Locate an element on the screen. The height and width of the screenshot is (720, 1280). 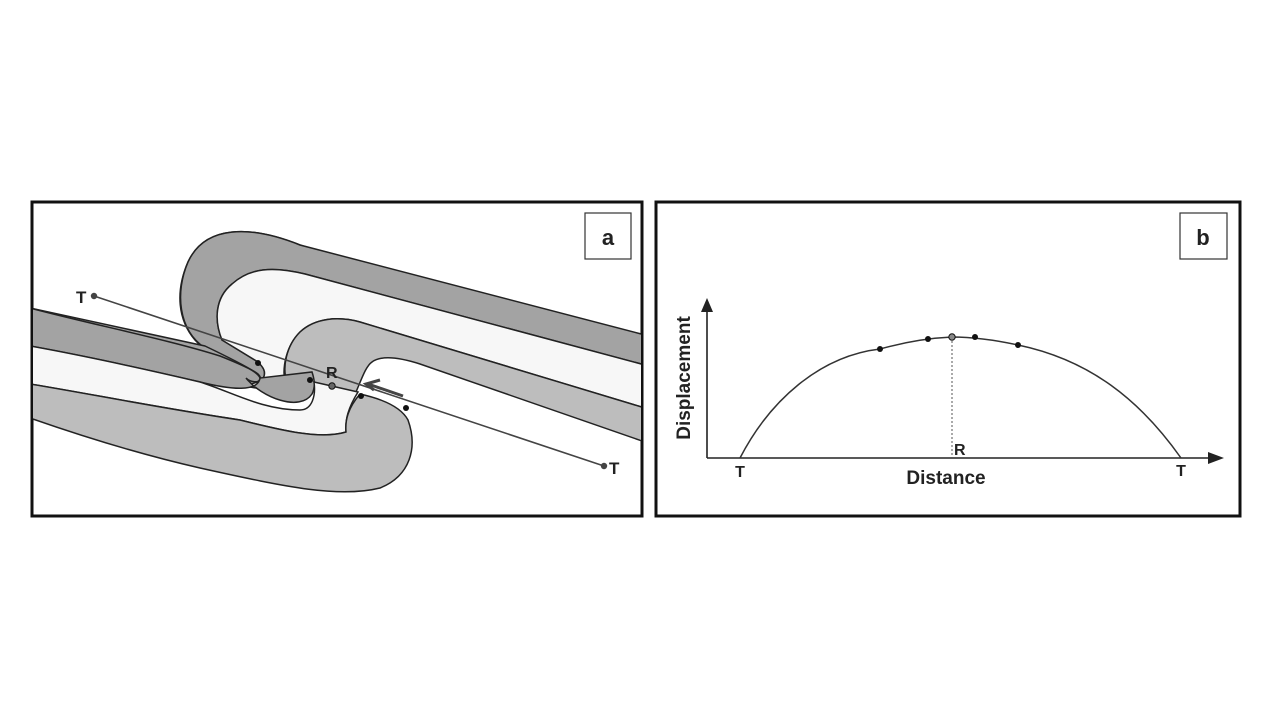
fault-tip-left-point is located at coordinates (94, 296).